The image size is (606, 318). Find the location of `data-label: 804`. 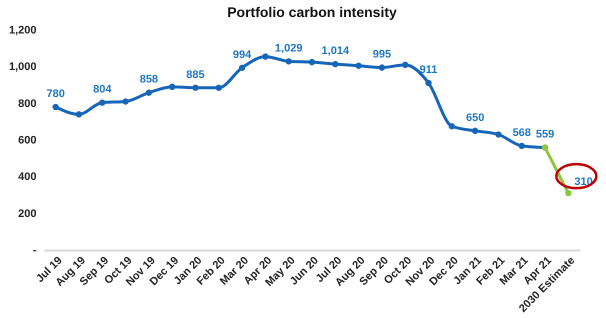

data-label: 804 is located at coordinates (102, 90).